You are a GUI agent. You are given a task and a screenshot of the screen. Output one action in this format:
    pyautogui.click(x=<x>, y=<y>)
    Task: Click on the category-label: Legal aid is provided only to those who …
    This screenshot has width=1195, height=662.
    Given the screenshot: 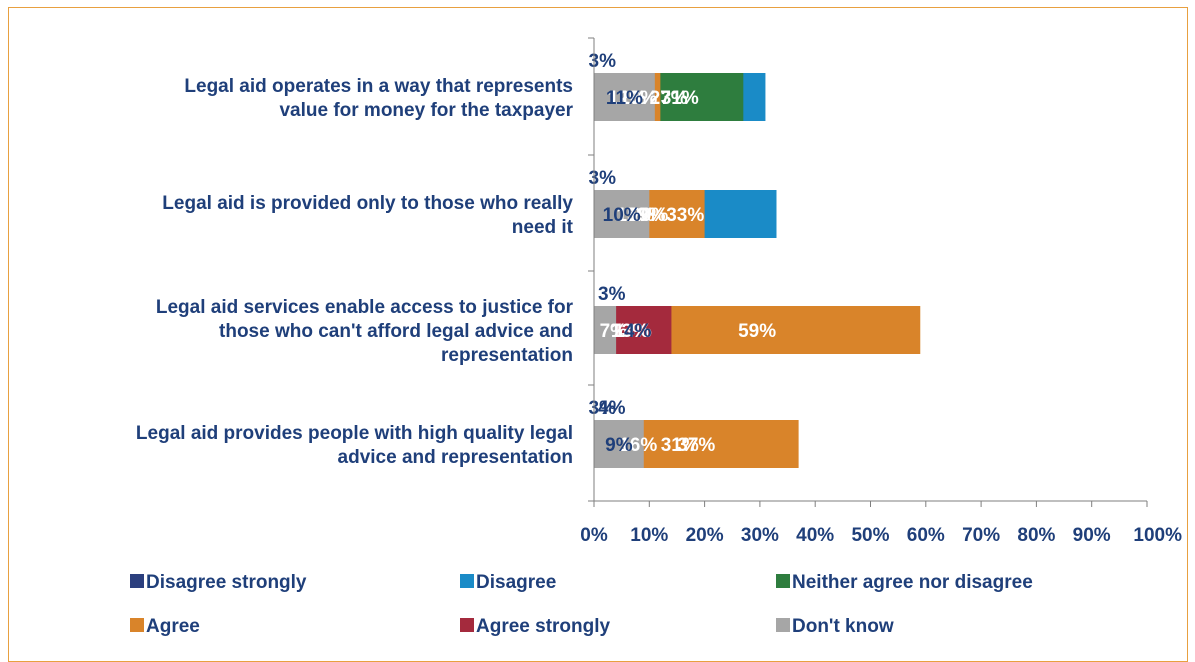 What is the action you would take?
    pyautogui.click(x=367, y=215)
    